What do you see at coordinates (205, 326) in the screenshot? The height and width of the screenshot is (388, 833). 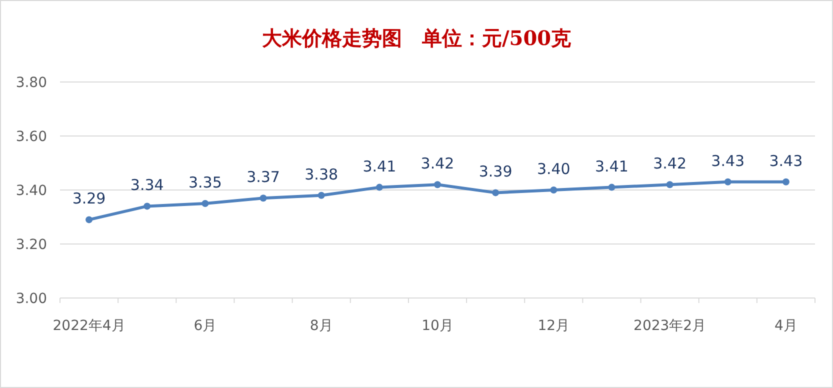 I see `x-tick-label: 6月` at bounding box center [205, 326].